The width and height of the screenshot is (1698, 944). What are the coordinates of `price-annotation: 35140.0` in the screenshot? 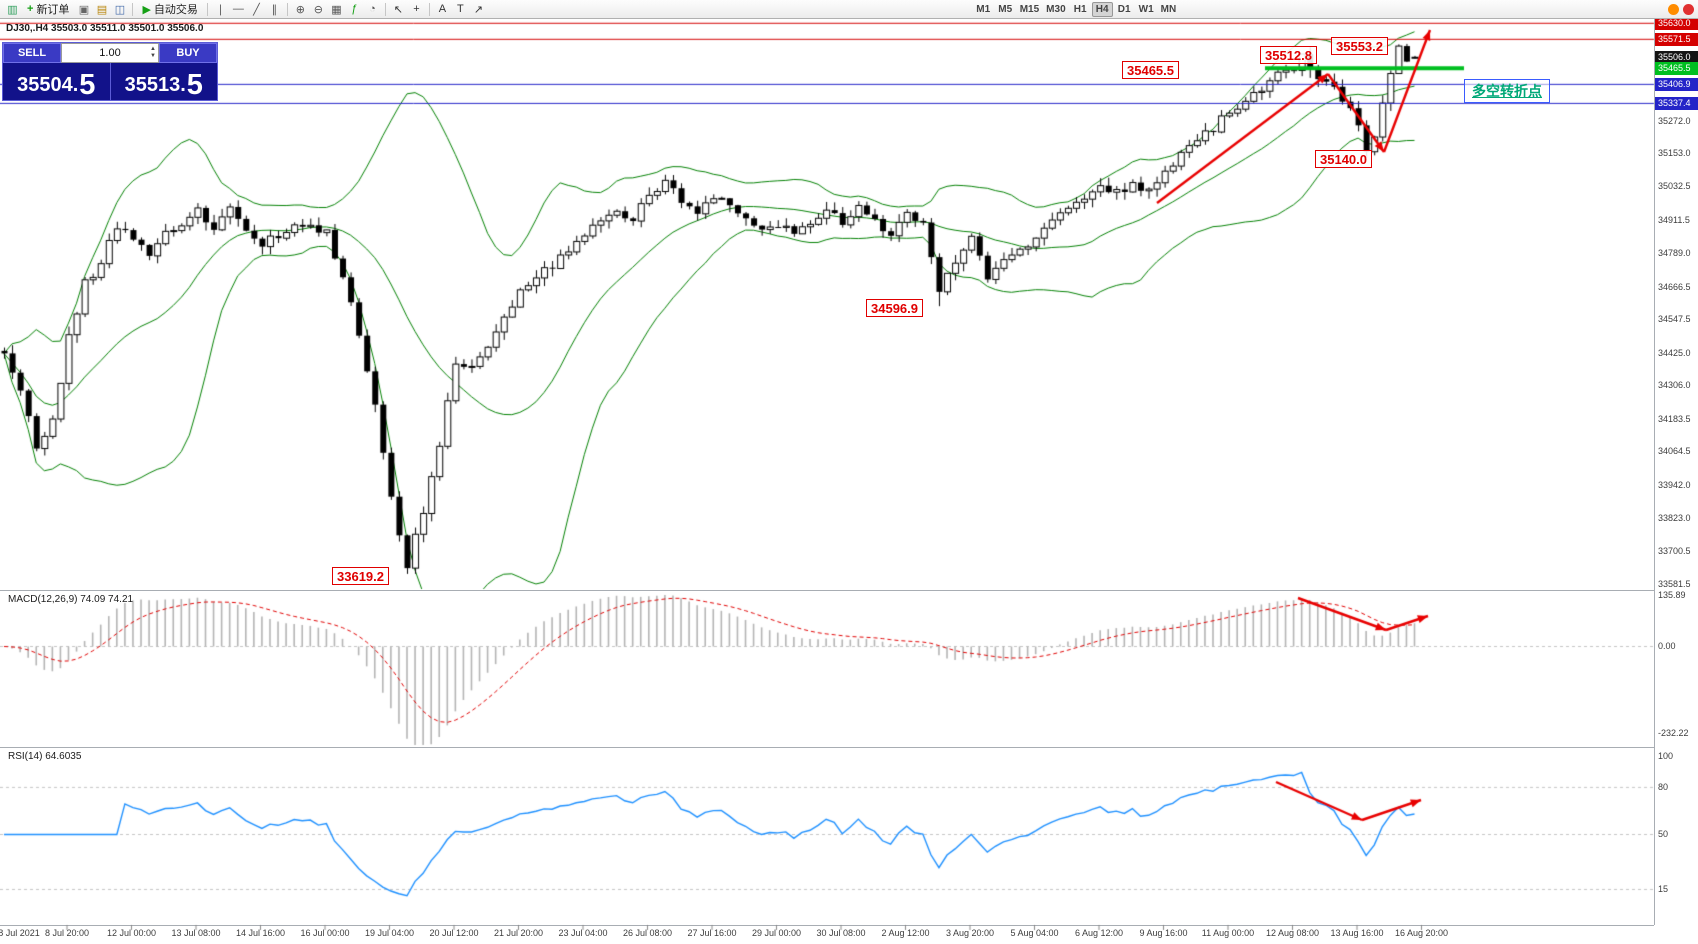 It's located at (1343, 159).